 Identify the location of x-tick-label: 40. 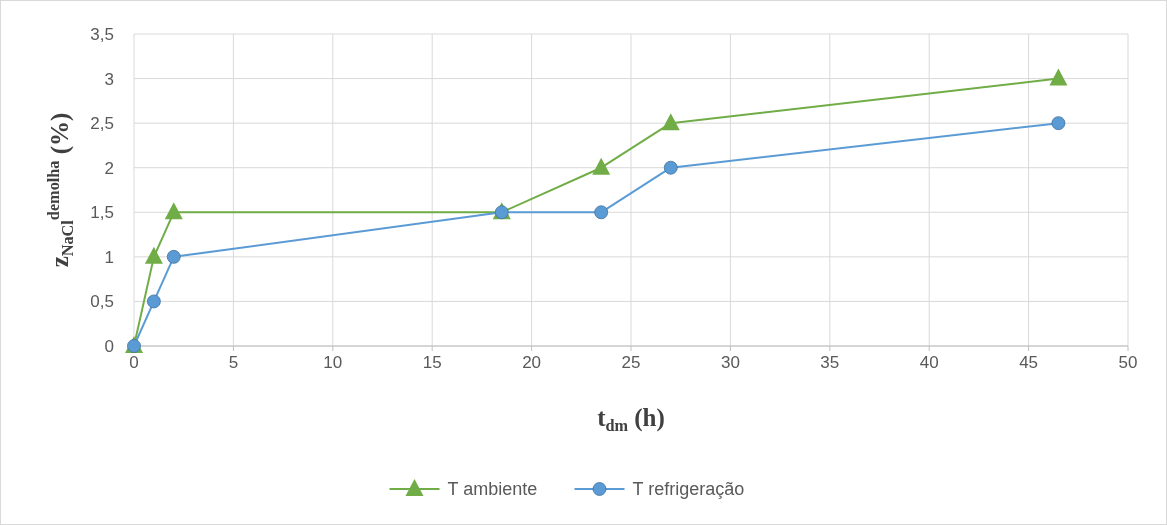
(929, 362).